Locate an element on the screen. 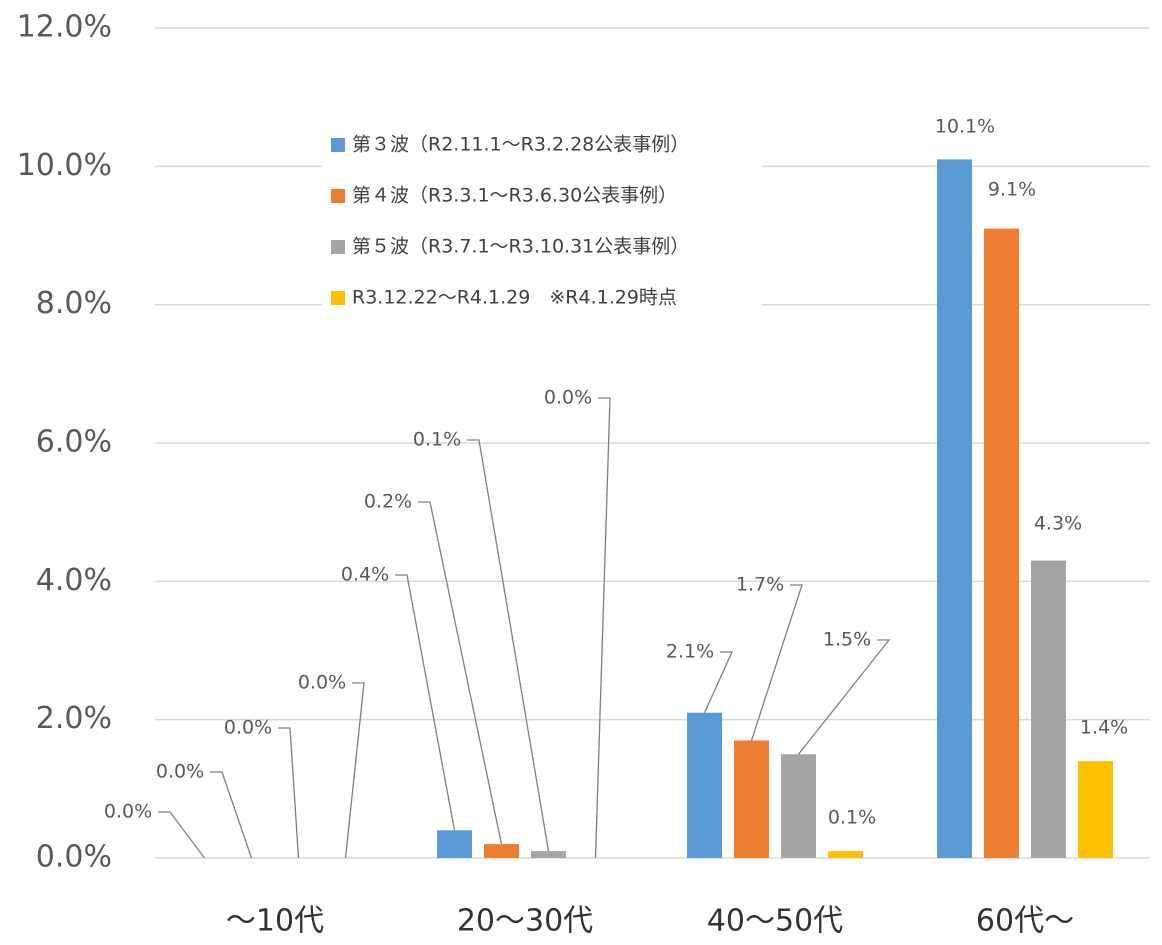  y-tick-label: 6.0% is located at coordinates (74, 442).